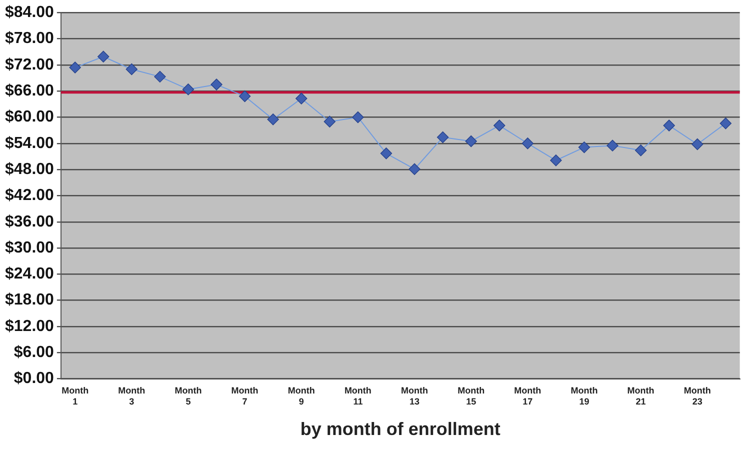 This screenshot has width=746, height=449. I want to click on x-tick-label: Month 3, so click(132, 396).